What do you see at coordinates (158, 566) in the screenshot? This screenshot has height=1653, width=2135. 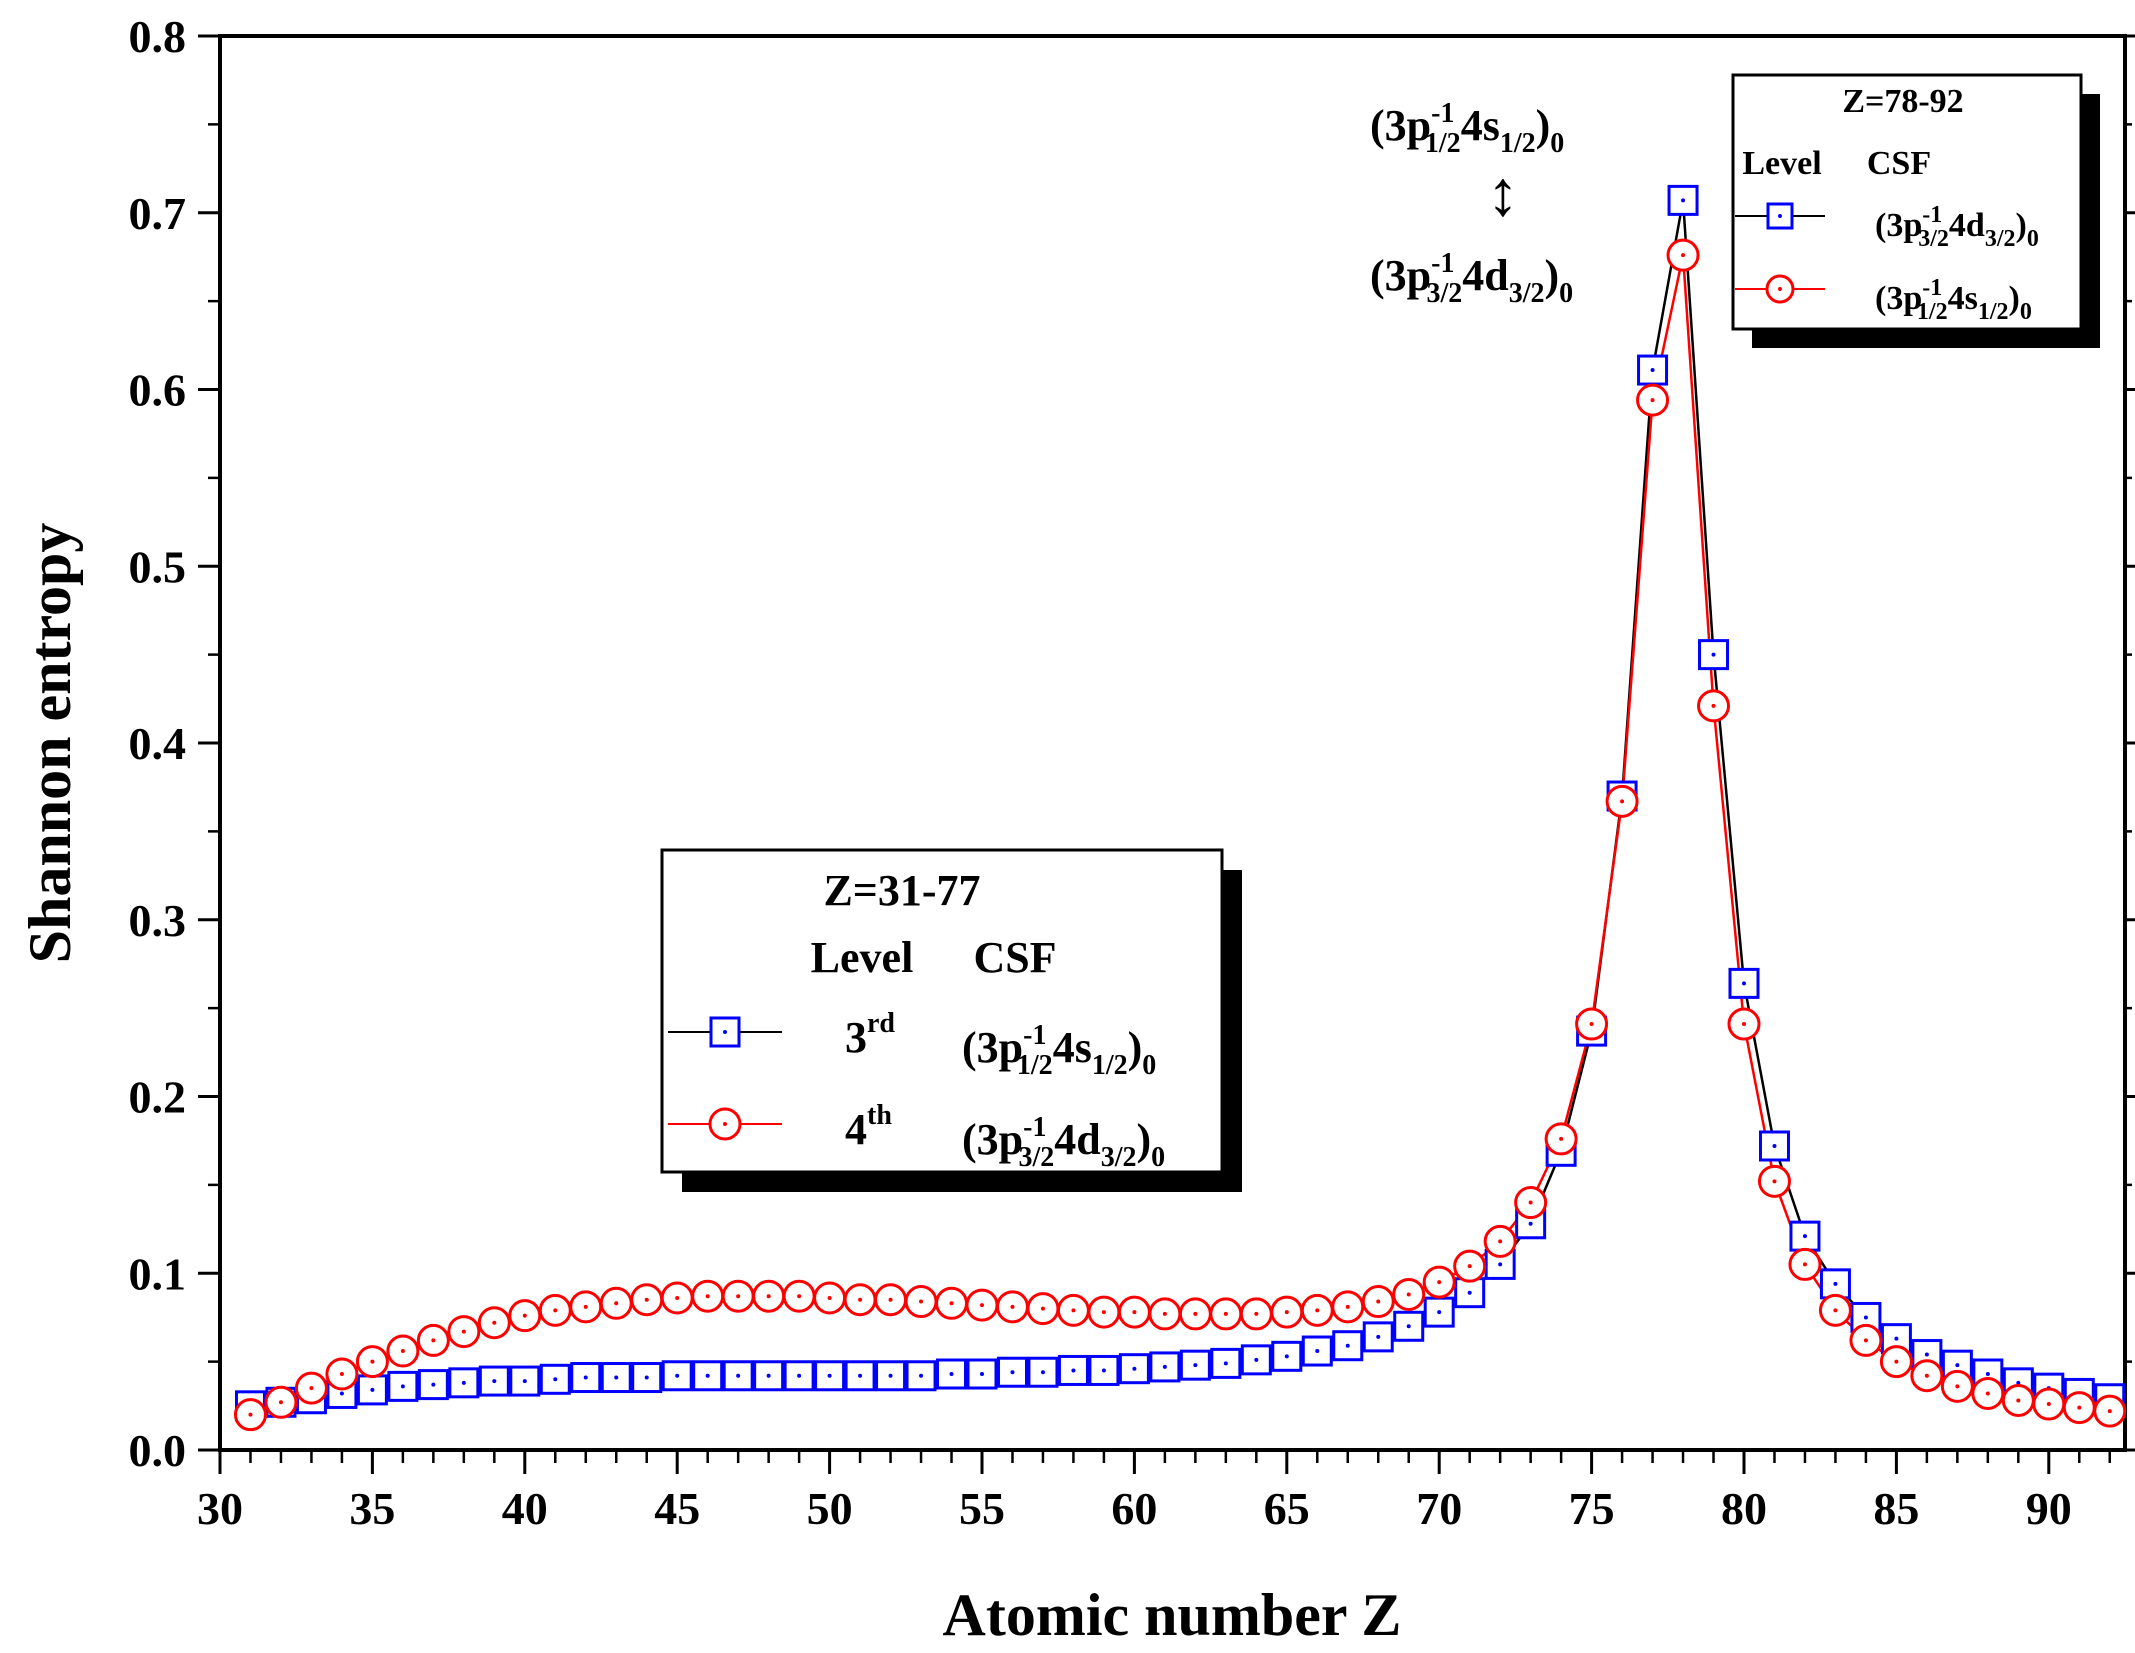 I see `y-tick-label: 0.5` at bounding box center [158, 566].